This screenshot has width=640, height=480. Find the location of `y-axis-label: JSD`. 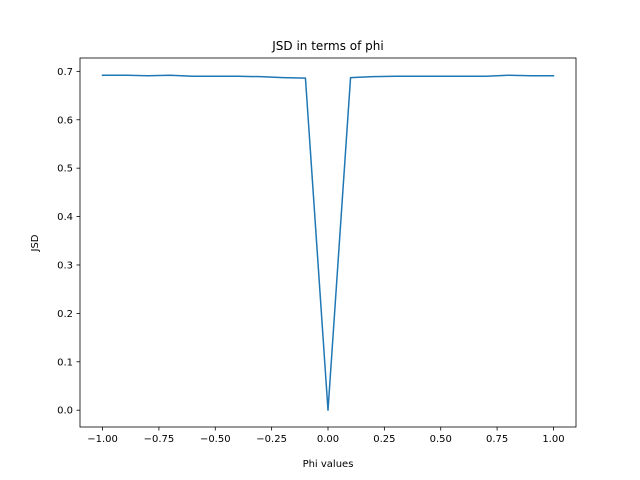

y-axis-label: JSD is located at coordinates (35, 243).